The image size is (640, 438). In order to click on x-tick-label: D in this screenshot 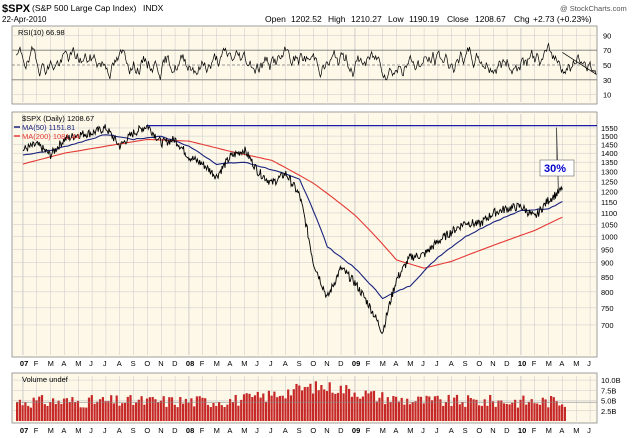, I will do `click(175, 363)`.